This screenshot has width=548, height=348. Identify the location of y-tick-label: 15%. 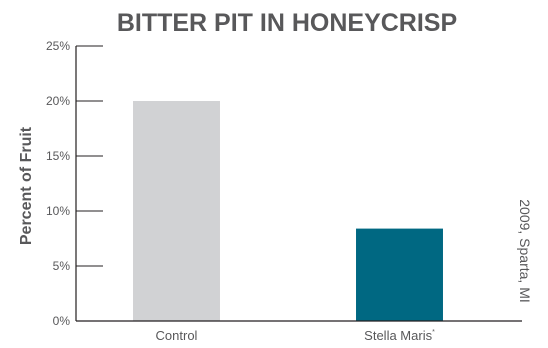
(58, 156).